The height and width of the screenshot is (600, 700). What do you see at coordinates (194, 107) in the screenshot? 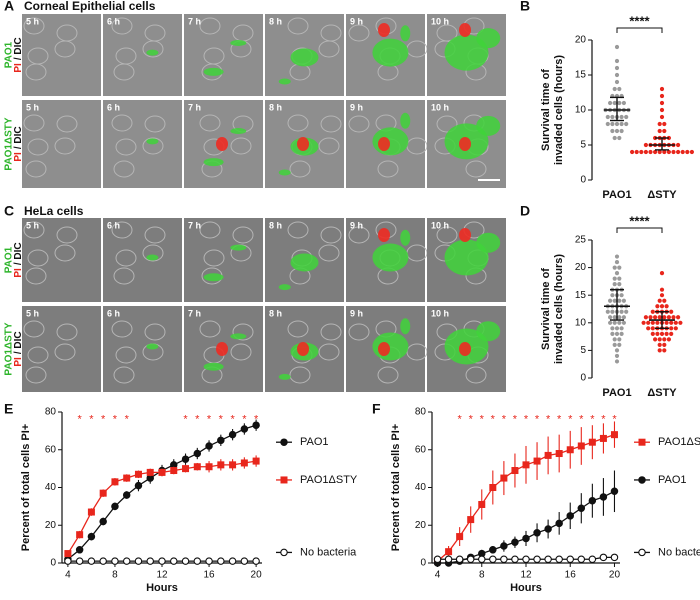
I see `time-label: 7 h` at bounding box center [194, 107].